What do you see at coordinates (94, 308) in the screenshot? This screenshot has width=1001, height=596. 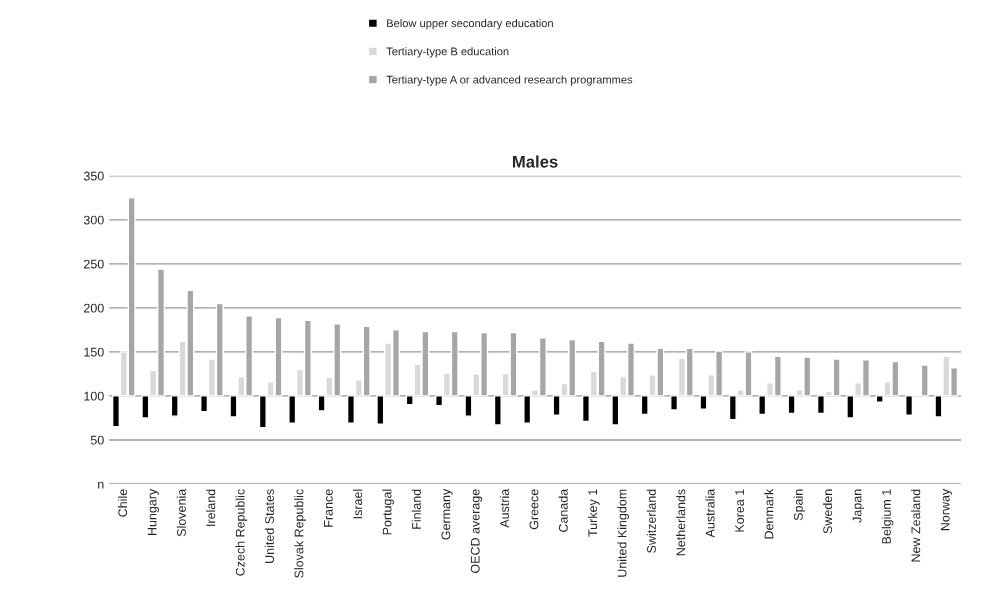 I see `y-tick-label: 200` at bounding box center [94, 308].